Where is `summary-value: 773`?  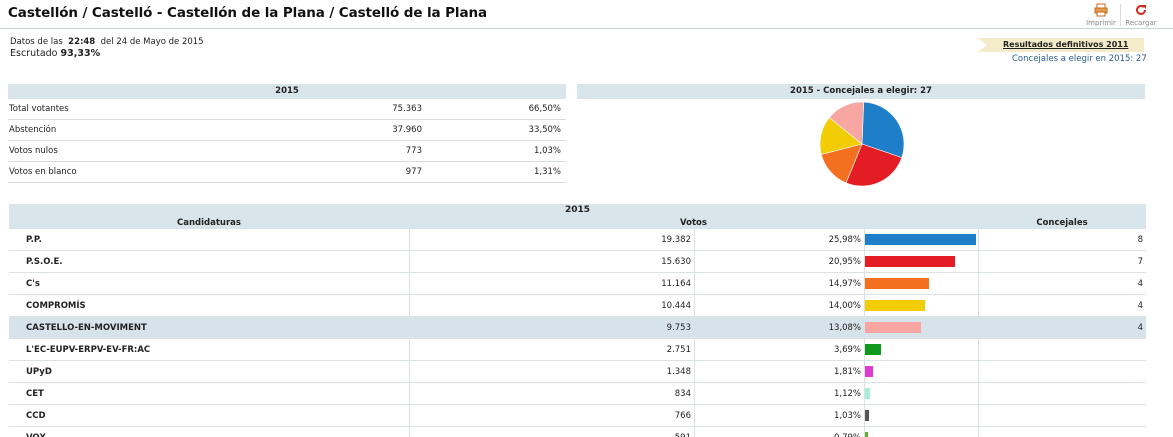
summary-value: 773 is located at coordinates (413, 151).